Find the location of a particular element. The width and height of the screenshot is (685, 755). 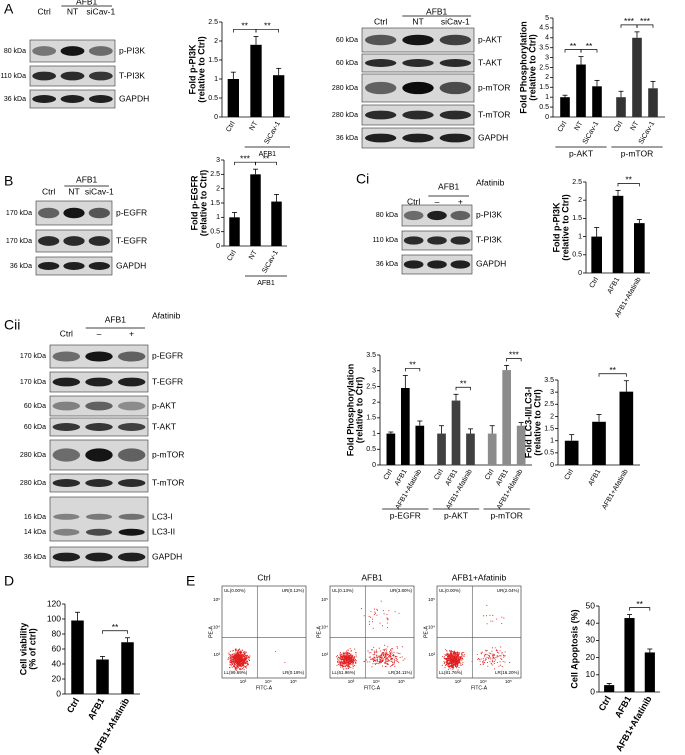

panel-label: B is located at coordinates (8, 181).